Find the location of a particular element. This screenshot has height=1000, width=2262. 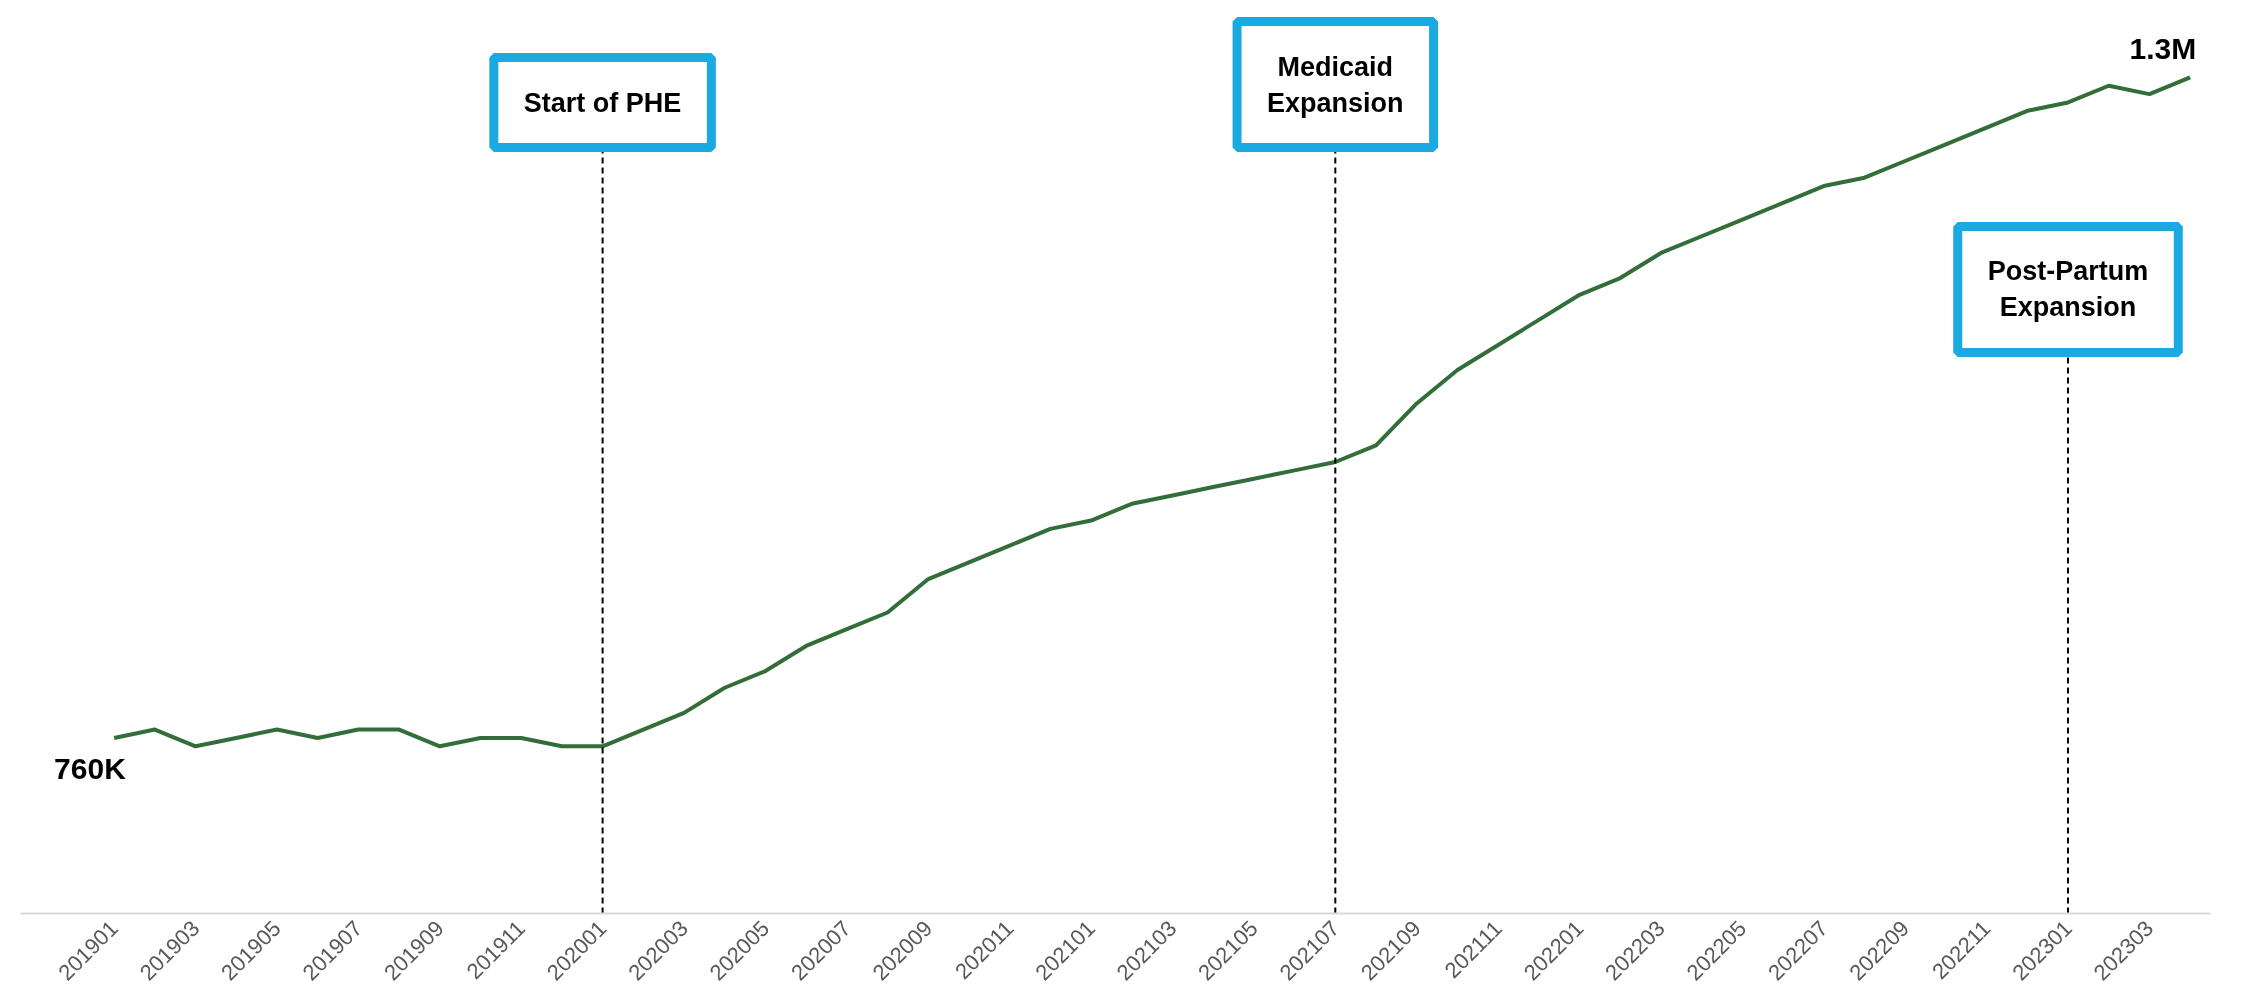

ref-line-label: Post-Partum Expansion is located at coordinates (2068, 289).